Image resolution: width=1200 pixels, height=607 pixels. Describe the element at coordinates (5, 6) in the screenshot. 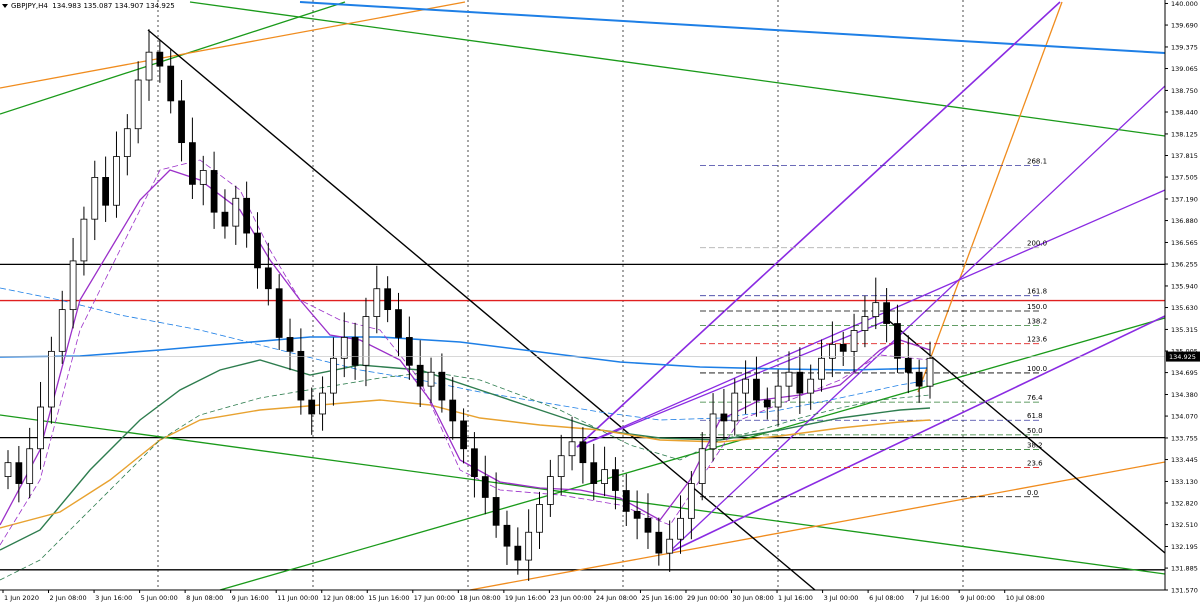

I see `dropdown-arrow-icon` at that location.